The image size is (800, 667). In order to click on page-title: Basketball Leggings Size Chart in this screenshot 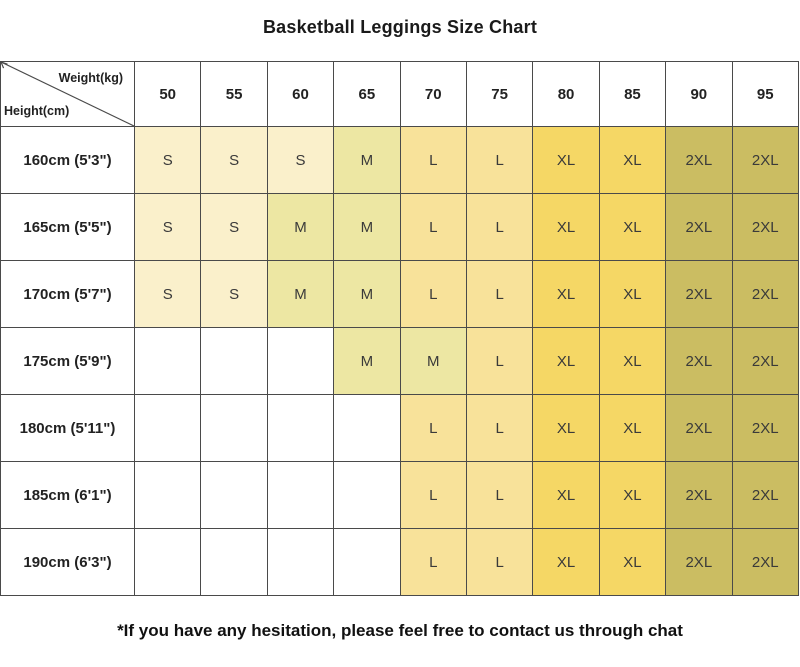, I will do `click(400, 27)`.